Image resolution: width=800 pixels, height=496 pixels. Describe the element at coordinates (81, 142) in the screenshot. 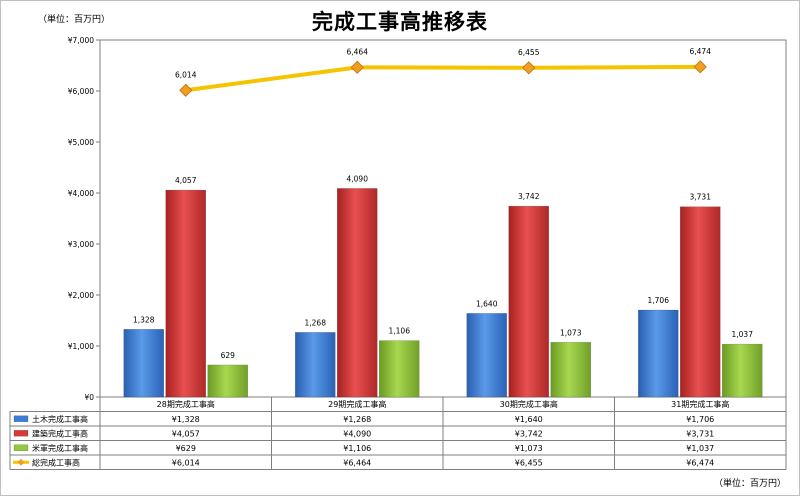

I see `y-tick-label: ¥5,000` at that location.